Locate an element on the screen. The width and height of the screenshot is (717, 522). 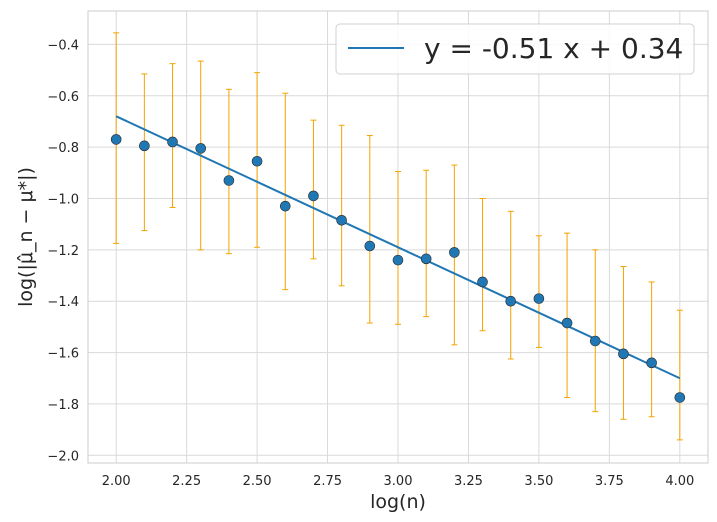
x-tick-label: 2.75 is located at coordinates (327, 481).